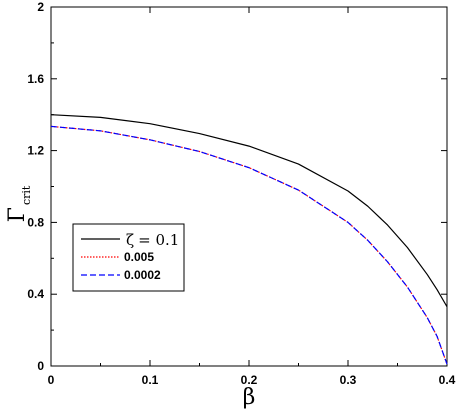  Describe the element at coordinates (142, 275) in the screenshot. I see `legend-label-0.0002: 0.0002` at that location.